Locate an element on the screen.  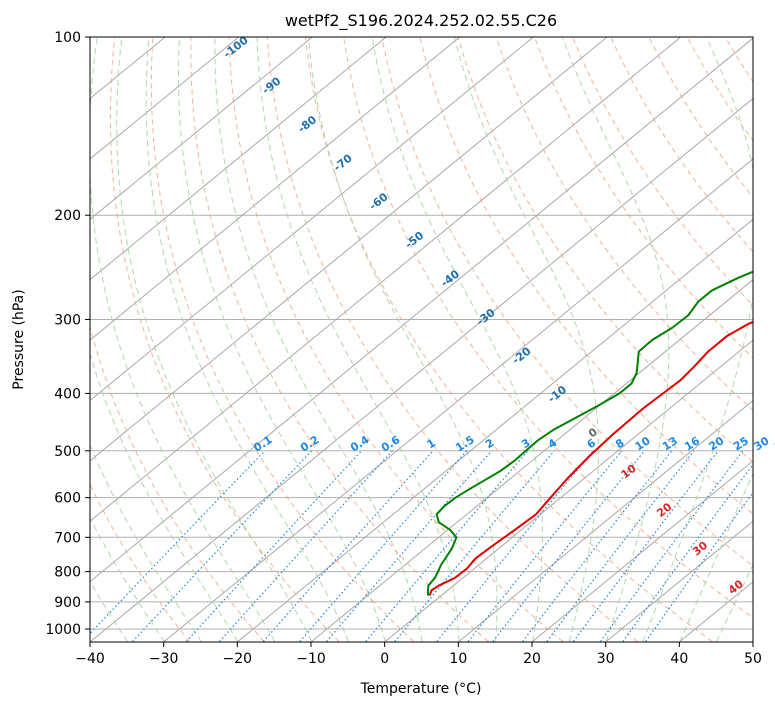
x-tick-label: 0 is located at coordinates (384, 659).